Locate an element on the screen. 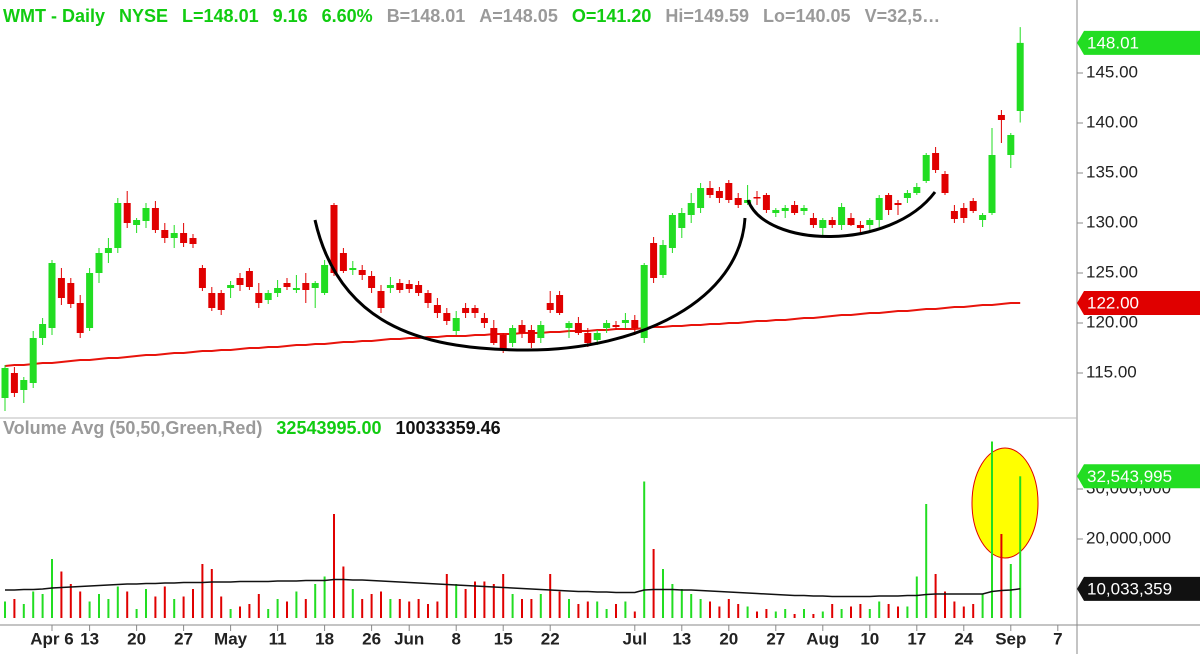  x-tick-label: Apr 6 is located at coordinates (51, 638).